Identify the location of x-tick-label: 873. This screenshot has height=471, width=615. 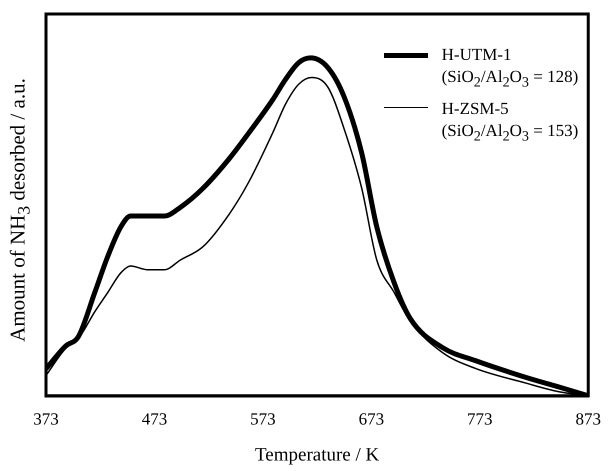
(588, 418).